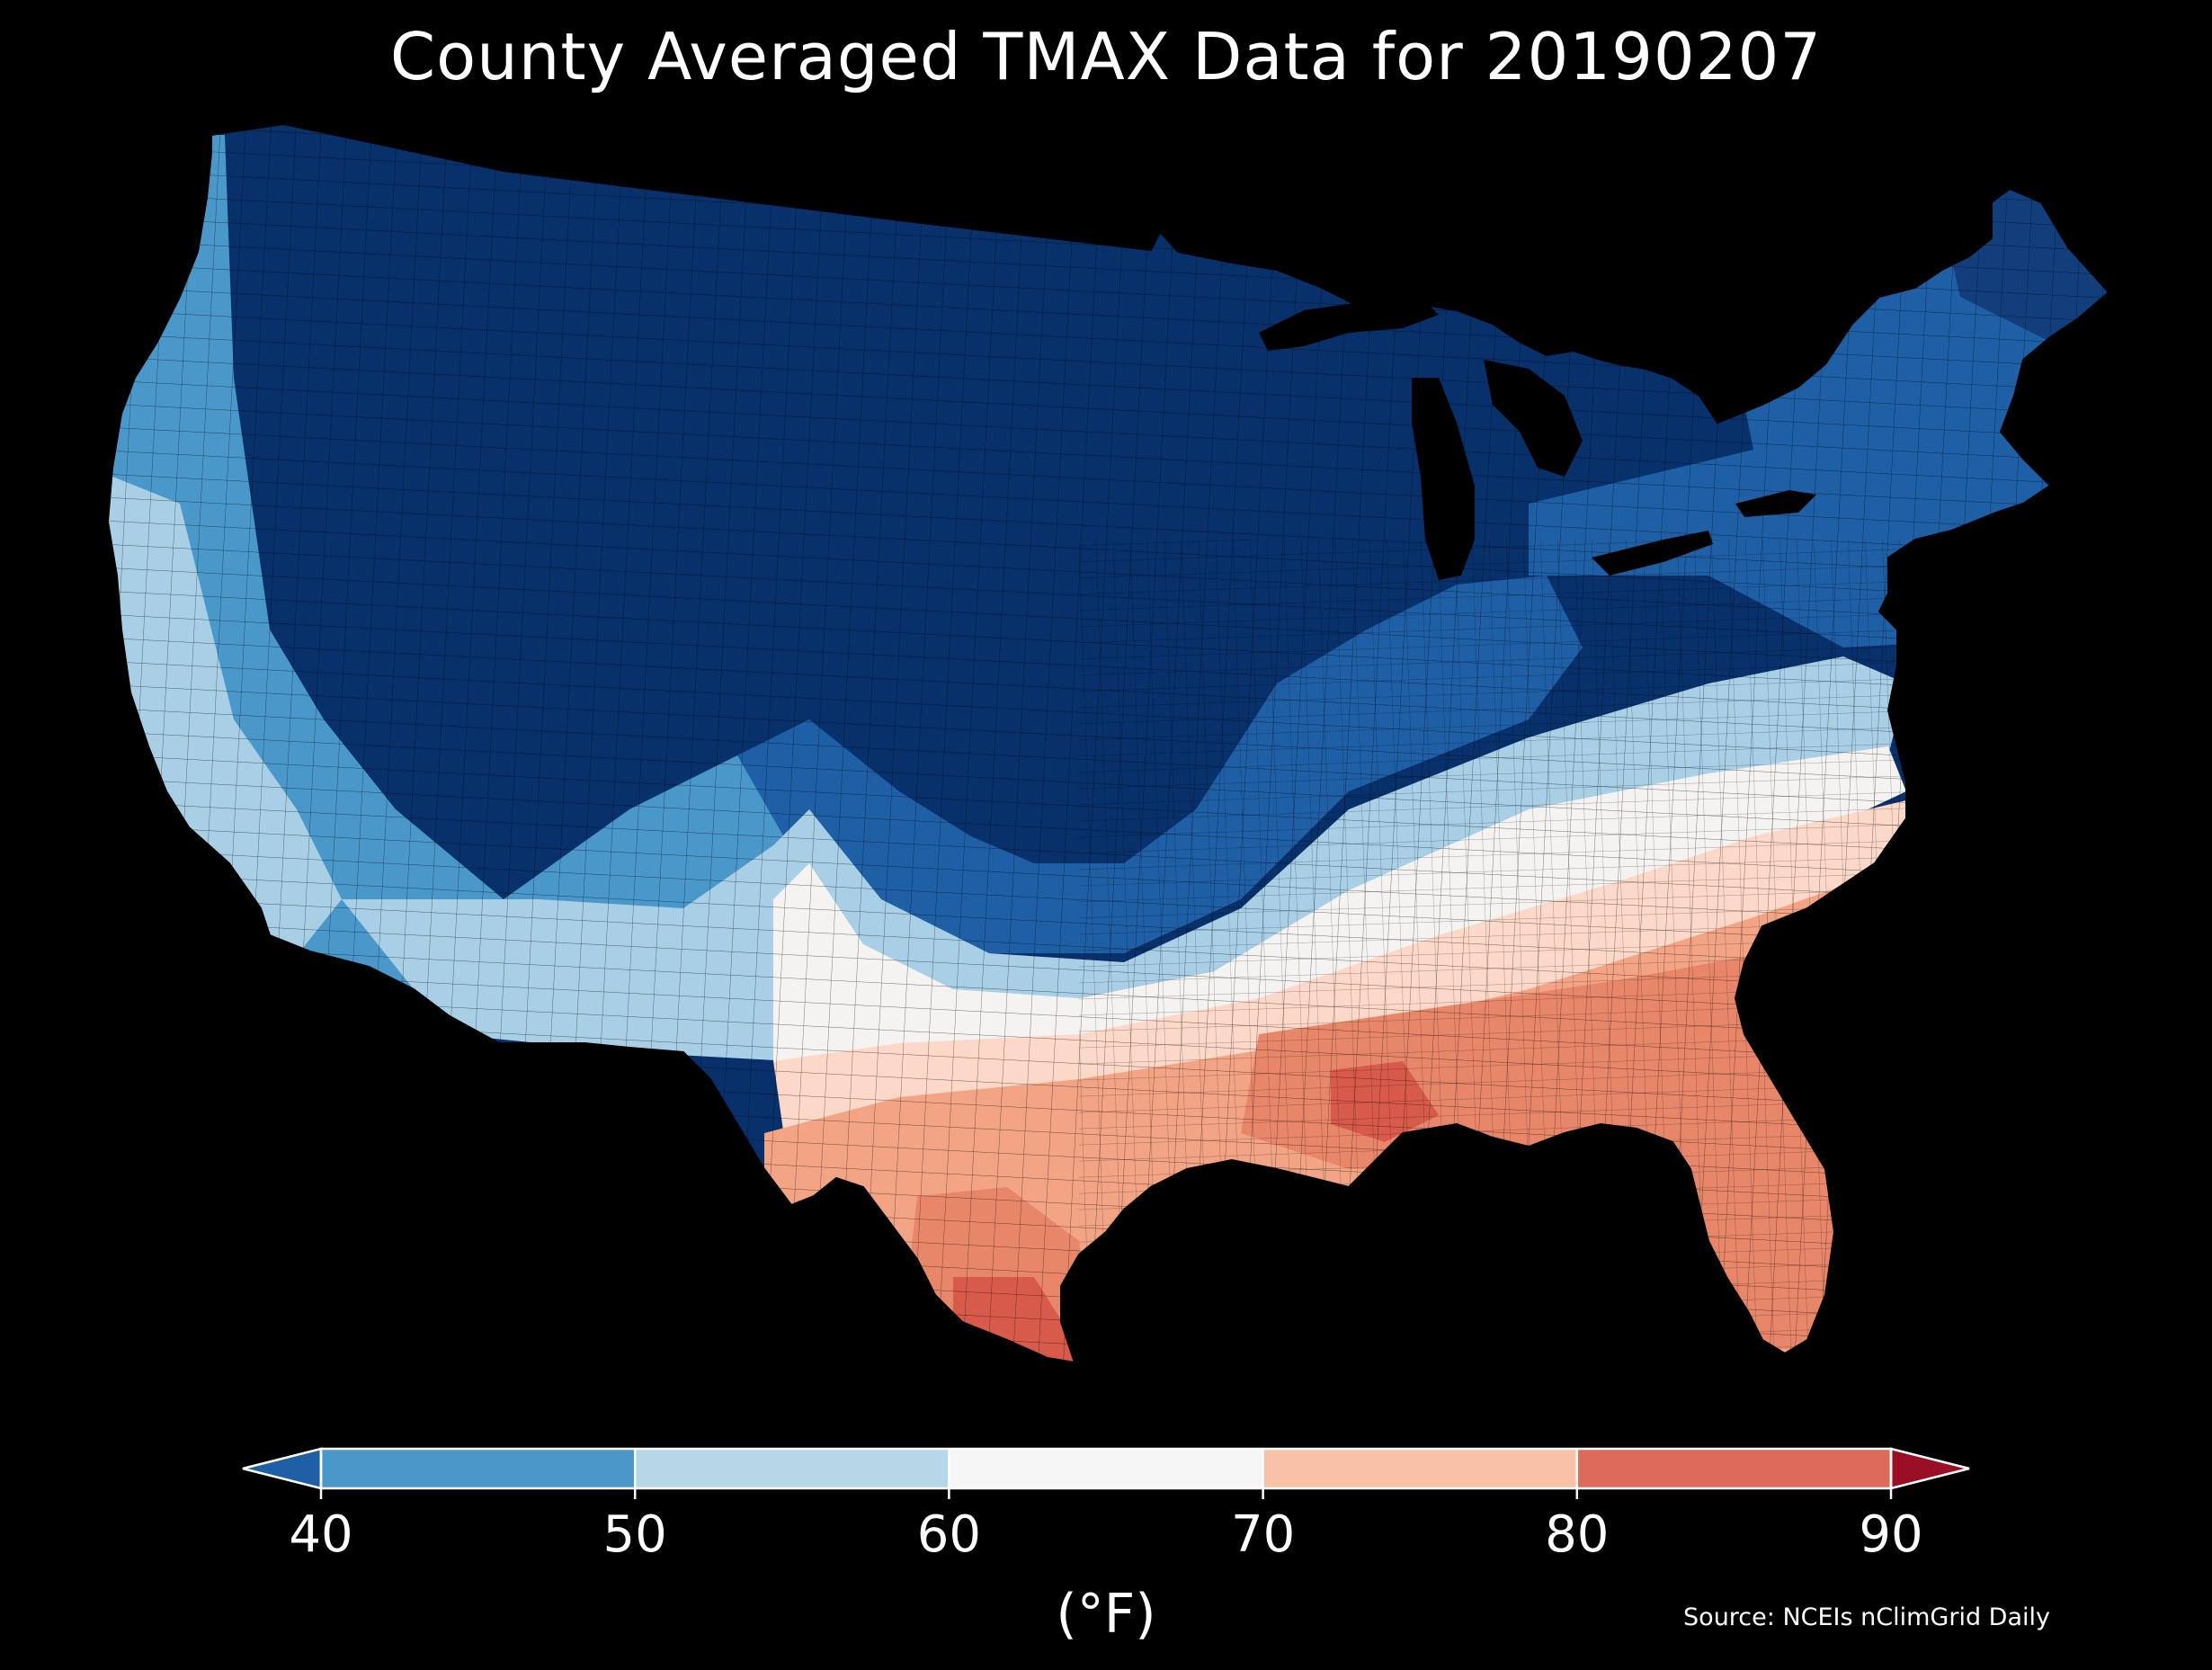  What do you see at coordinates (1106, 1614) in the screenshot?
I see `colorbar-unit-label: (°F)` at bounding box center [1106, 1614].